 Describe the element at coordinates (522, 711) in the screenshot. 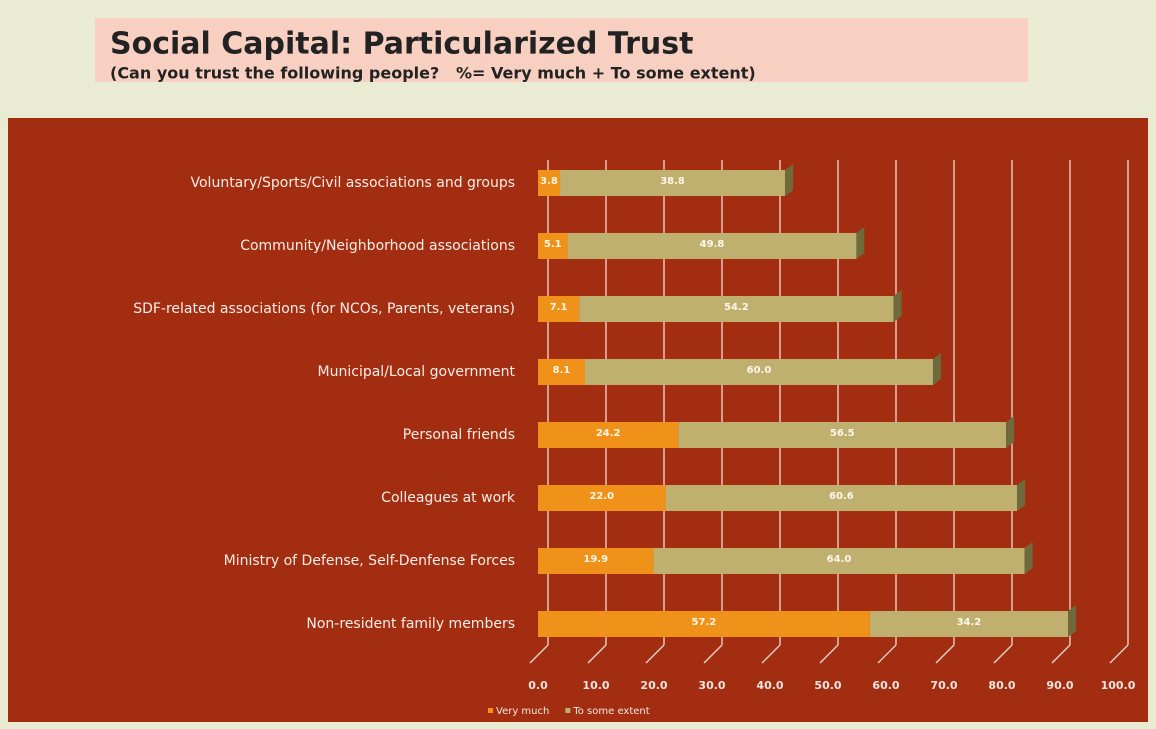

I see `legend-label: Very much` at that location.